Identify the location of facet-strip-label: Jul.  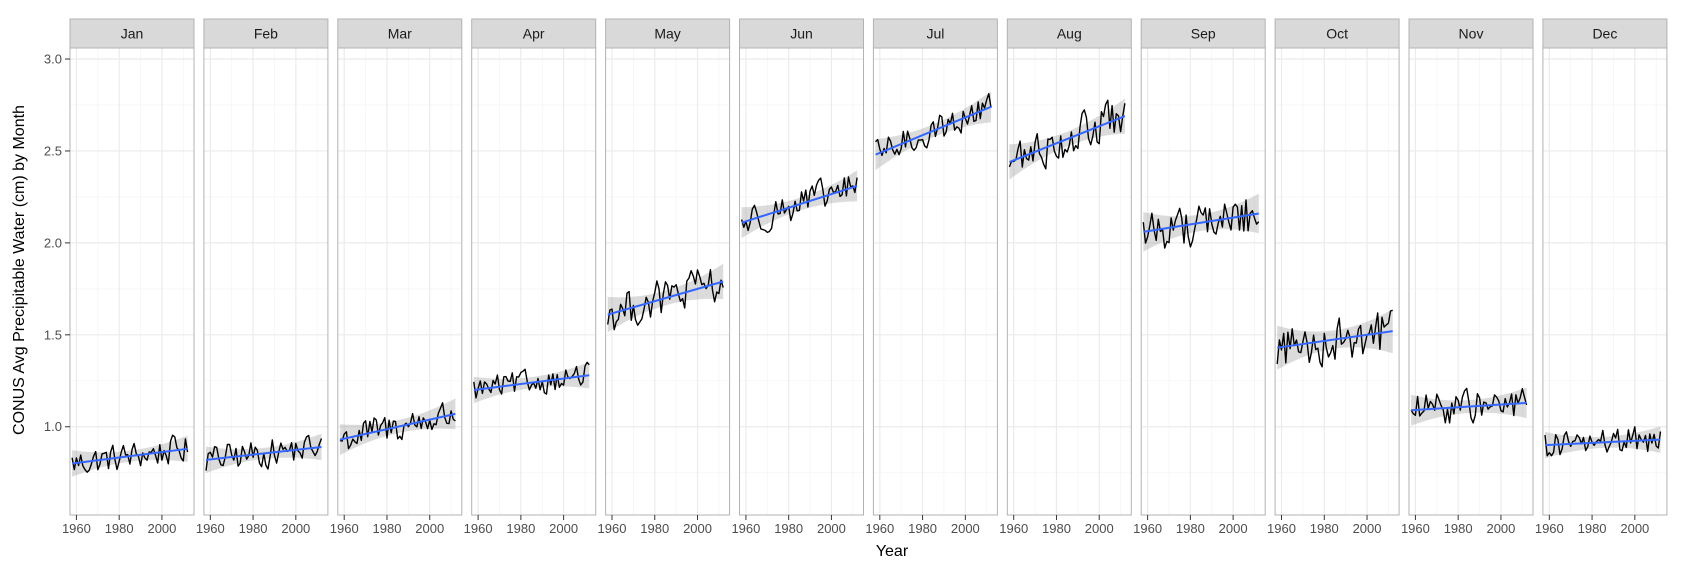
(935, 34).